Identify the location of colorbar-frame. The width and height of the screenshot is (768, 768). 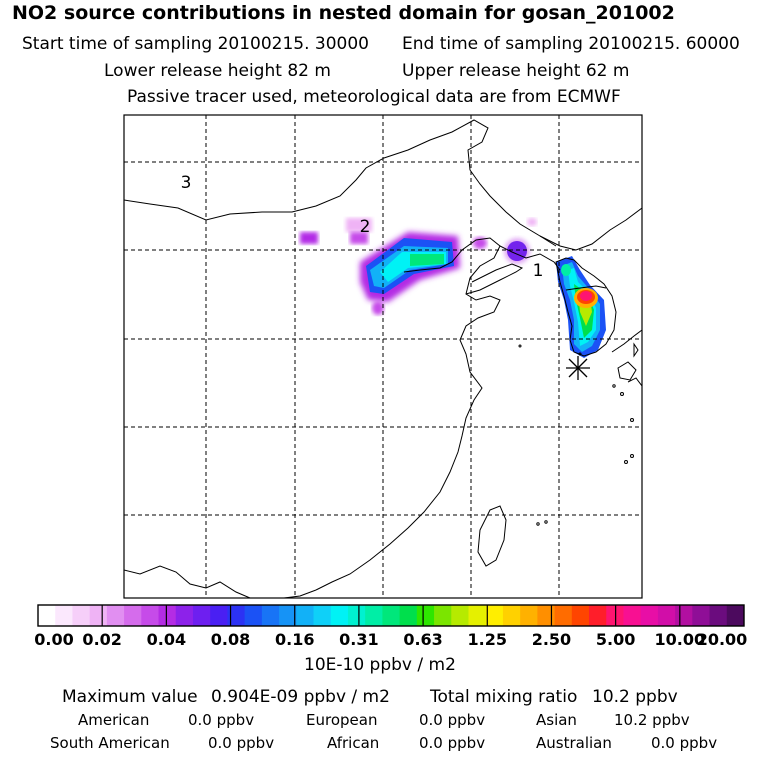
(391, 615).